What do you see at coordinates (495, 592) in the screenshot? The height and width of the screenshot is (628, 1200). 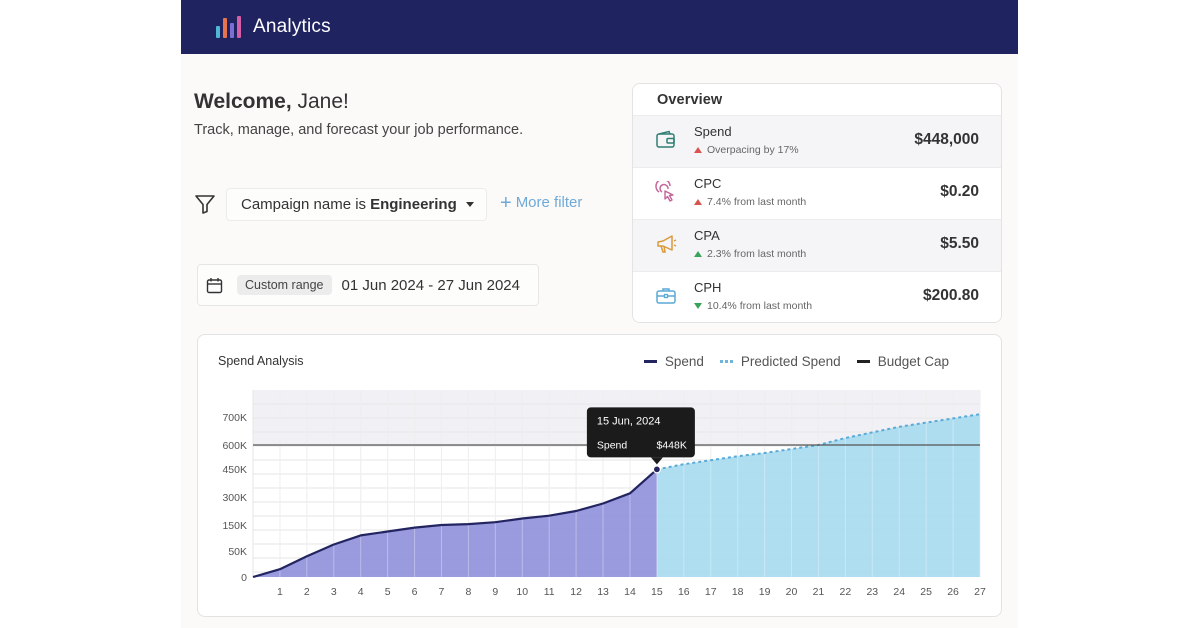 I see `x-tick-label: 9` at bounding box center [495, 592].